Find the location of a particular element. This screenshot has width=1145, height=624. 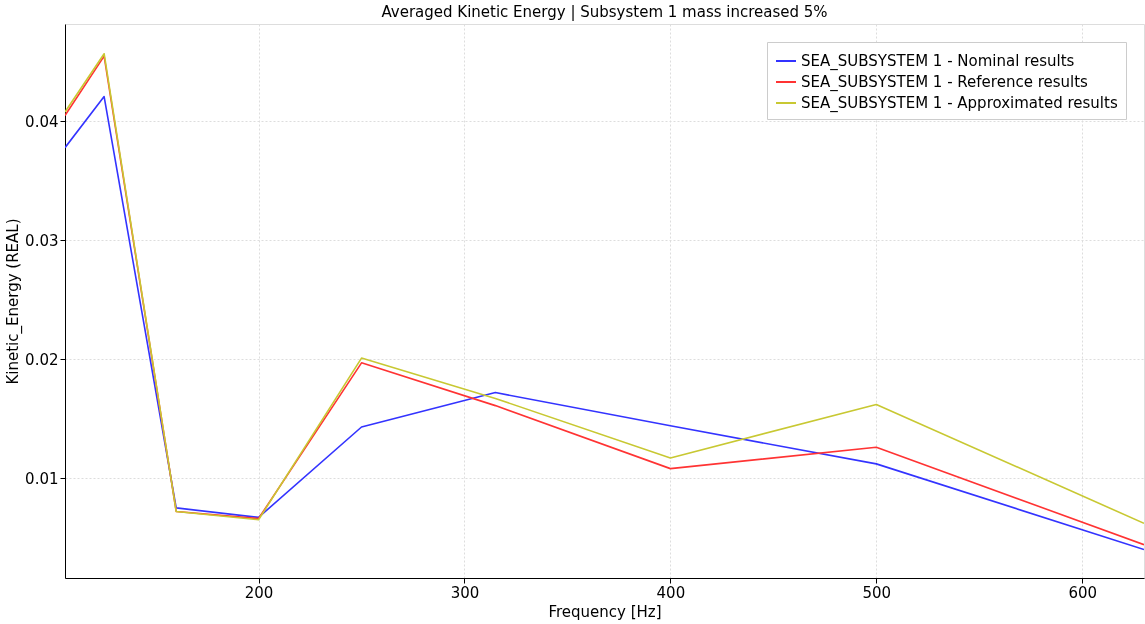

x-tick-label: 200 is located at coordinates (259, 592).